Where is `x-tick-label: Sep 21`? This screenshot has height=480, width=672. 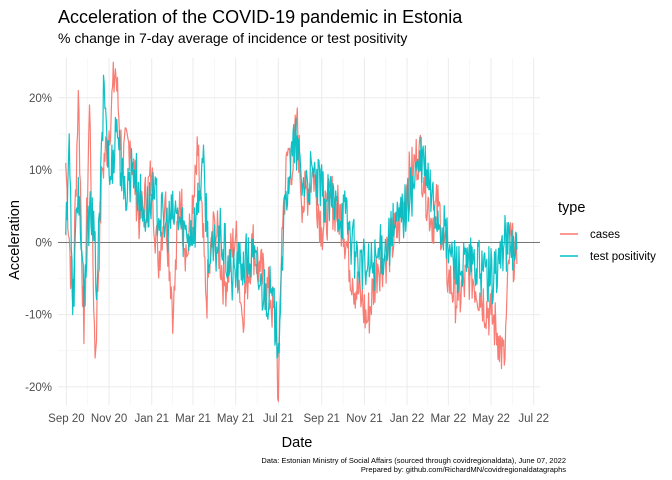 x-tick-label: Sep 21 is located at coordinates (322, 419).